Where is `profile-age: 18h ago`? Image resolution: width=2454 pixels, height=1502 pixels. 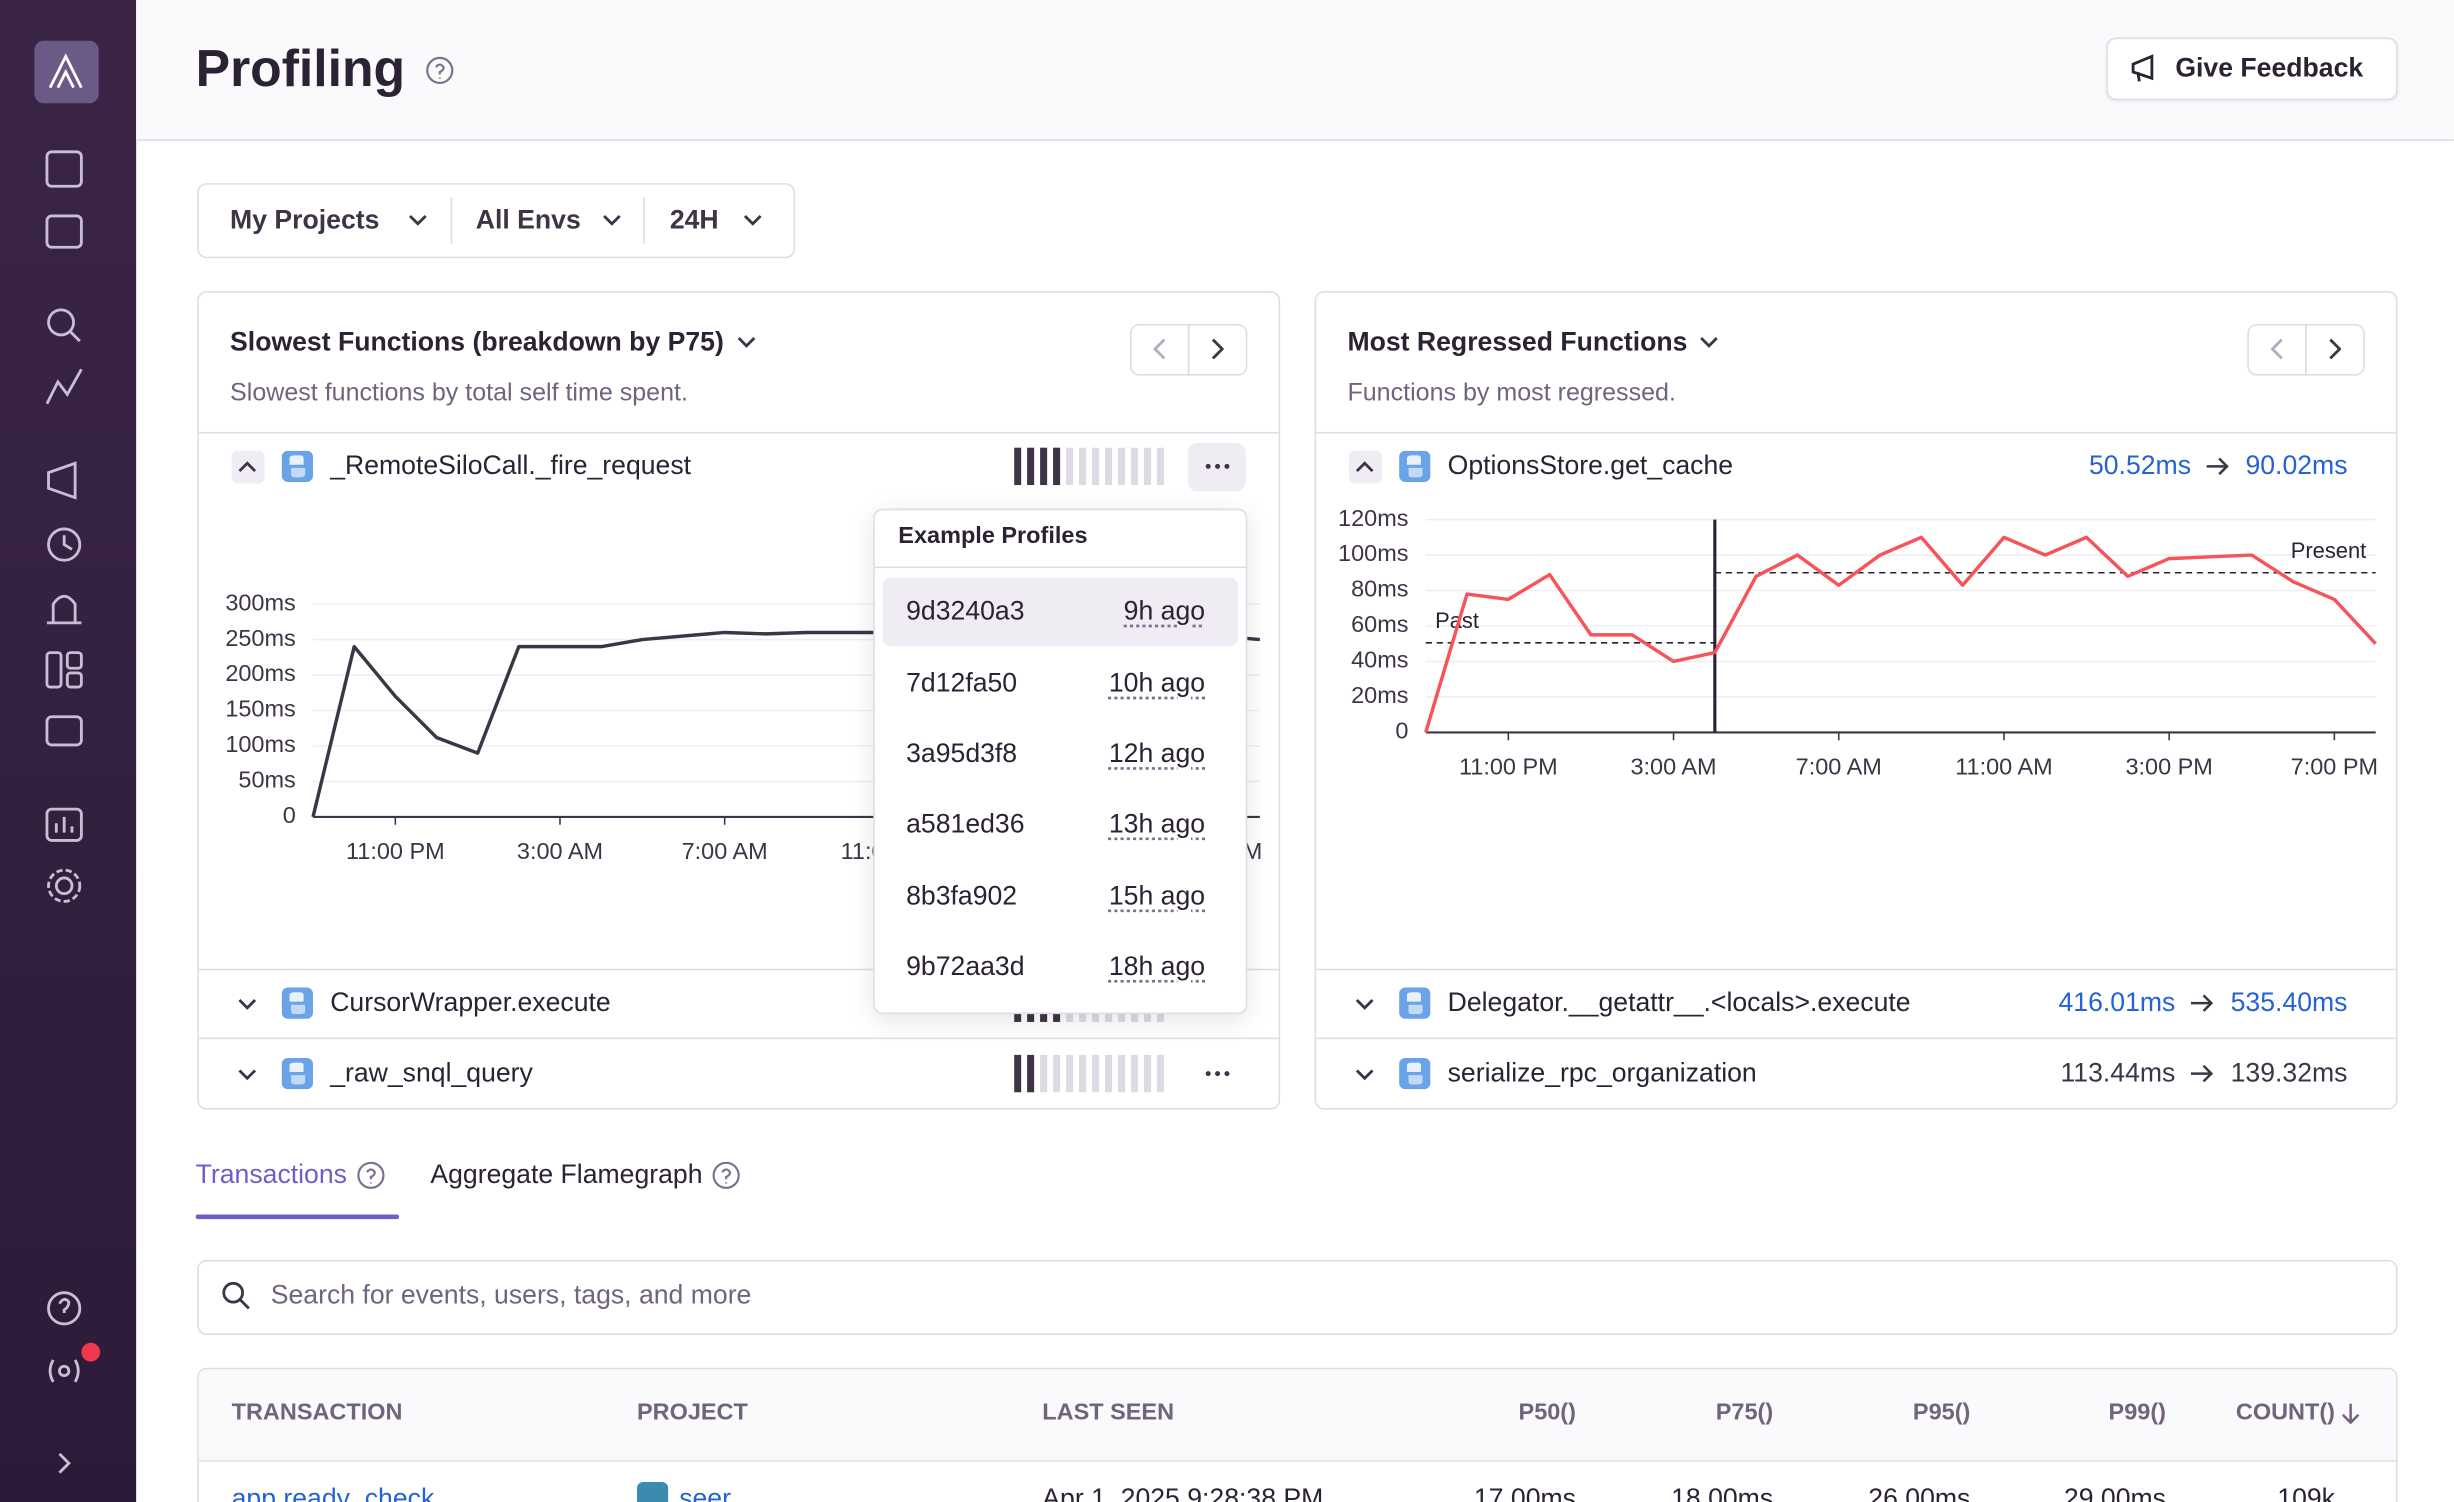 profile-age: 18h ago is located at coordinates (1157, 967).